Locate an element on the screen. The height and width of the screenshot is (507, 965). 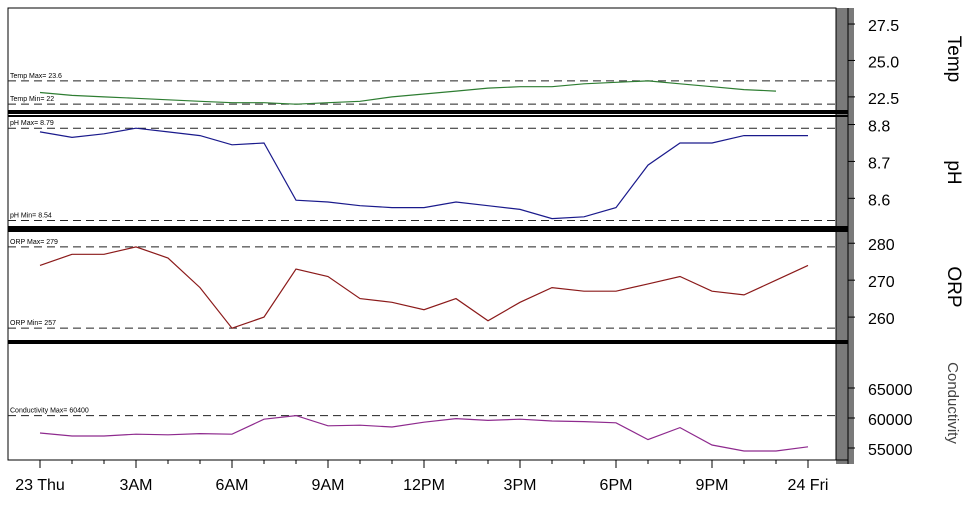
max-label: ORP Max= 279 is located at coordinates (34, 242).